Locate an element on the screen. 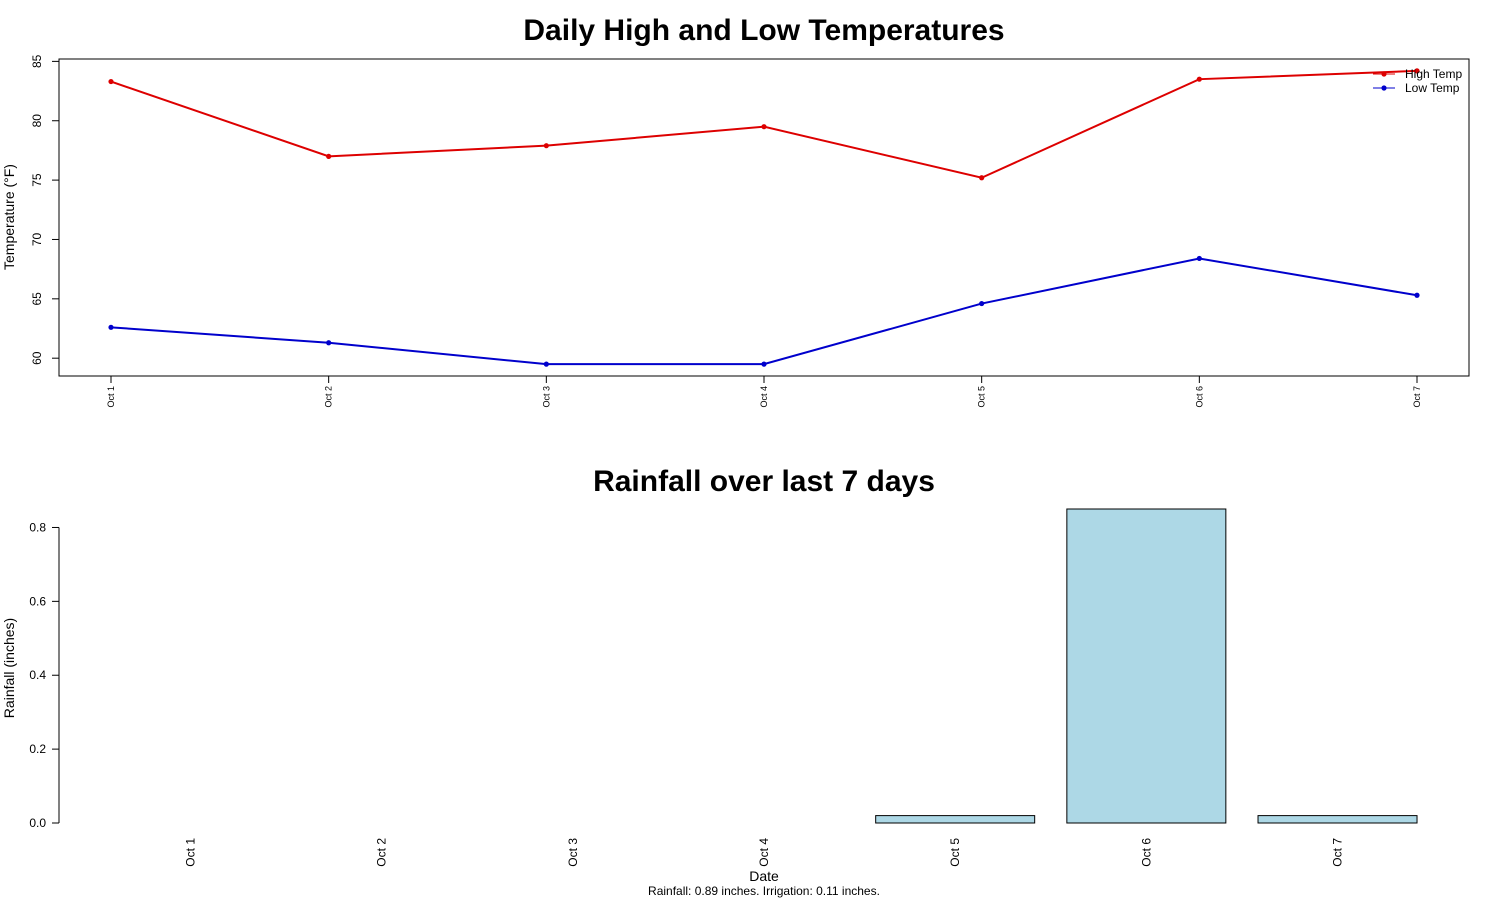  temperature-chart-title: Daily High and Low Temperatures is located at coordinates (763, 30).